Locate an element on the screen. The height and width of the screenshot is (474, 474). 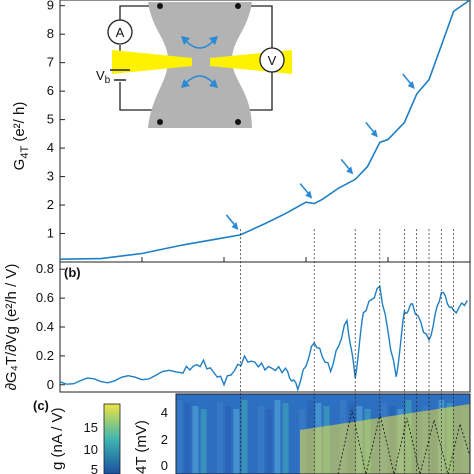
ammeter-label: A is located at coordinates (120, 32).